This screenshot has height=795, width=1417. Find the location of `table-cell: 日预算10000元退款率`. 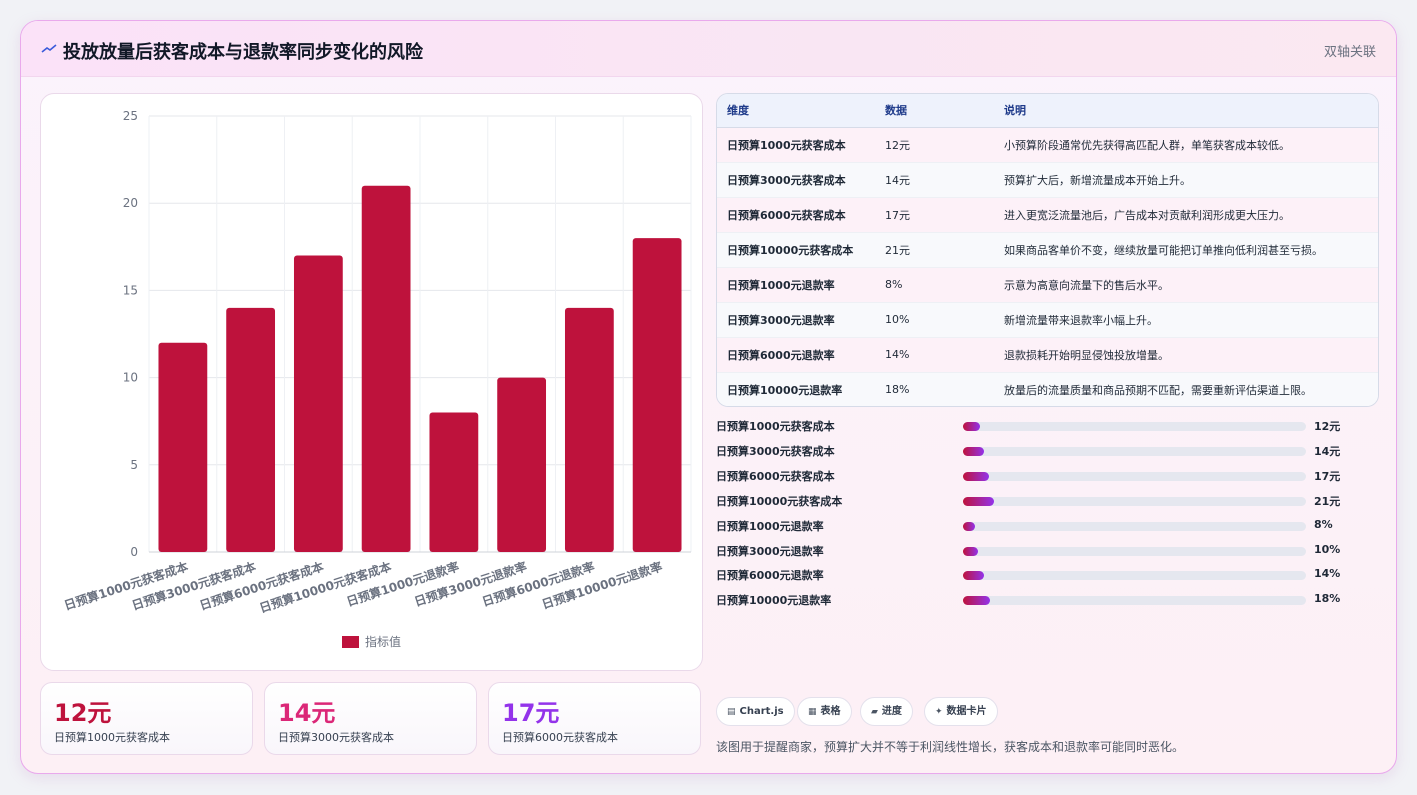

table-cell: 日预算10000元退款率 is located at coordinates (796, 389).